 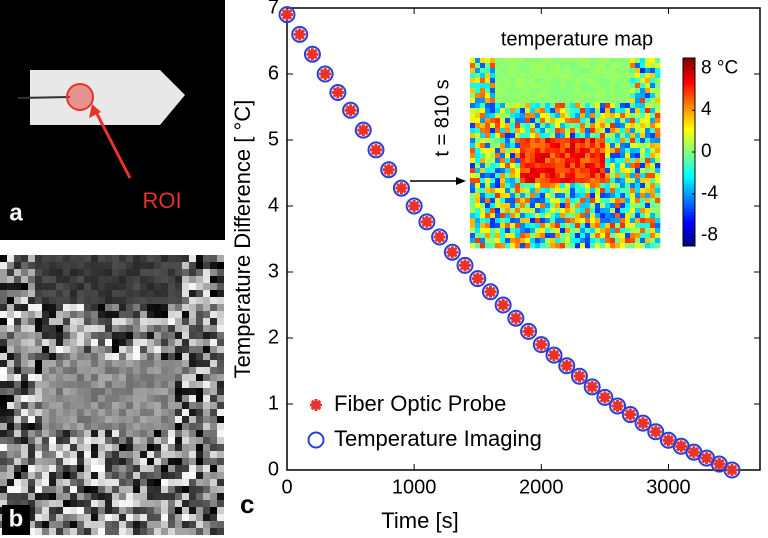 I want to click on inset-title: temperature map, so click(x=577, y=39).